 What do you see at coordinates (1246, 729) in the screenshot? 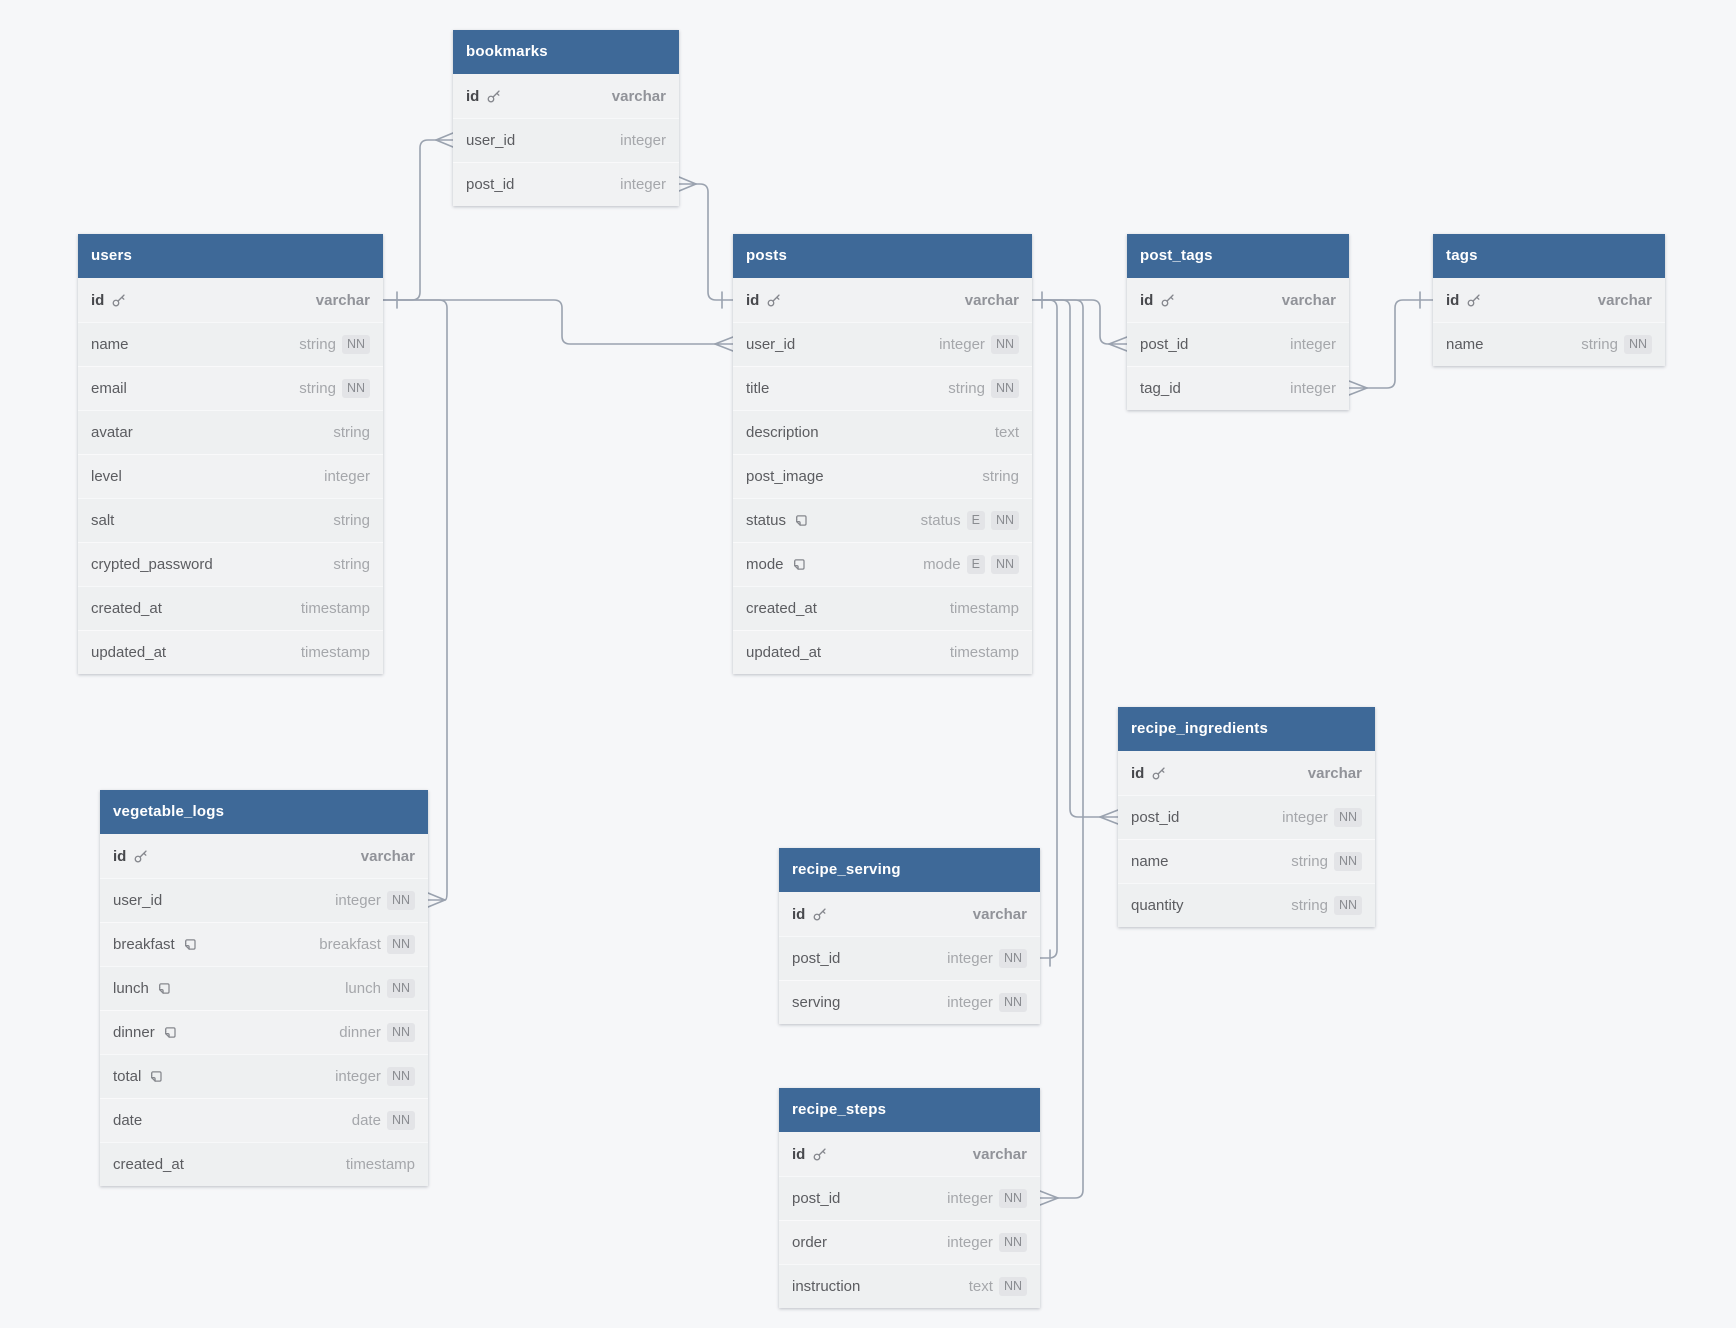
I see `table-header-recipe_ingredients: recipe_ingredients` at bounding box center [1246, 729].